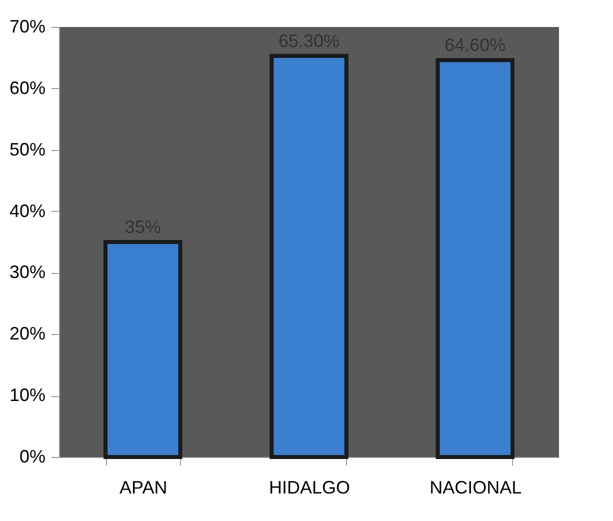 The image size is (613, 521). I want to click on x-tick-label: HIDALGO, so click(309, 488).